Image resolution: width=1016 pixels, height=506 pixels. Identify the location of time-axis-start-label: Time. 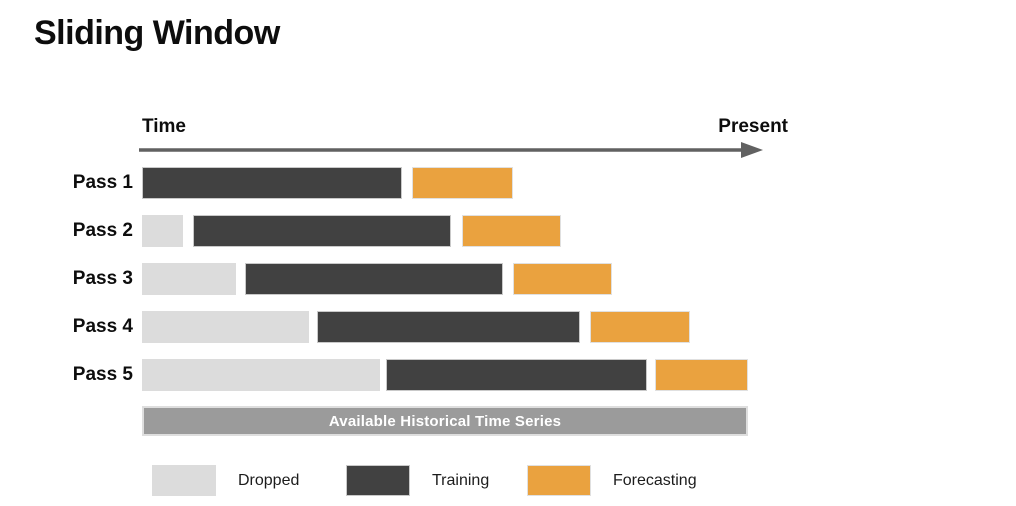
(164, 126).